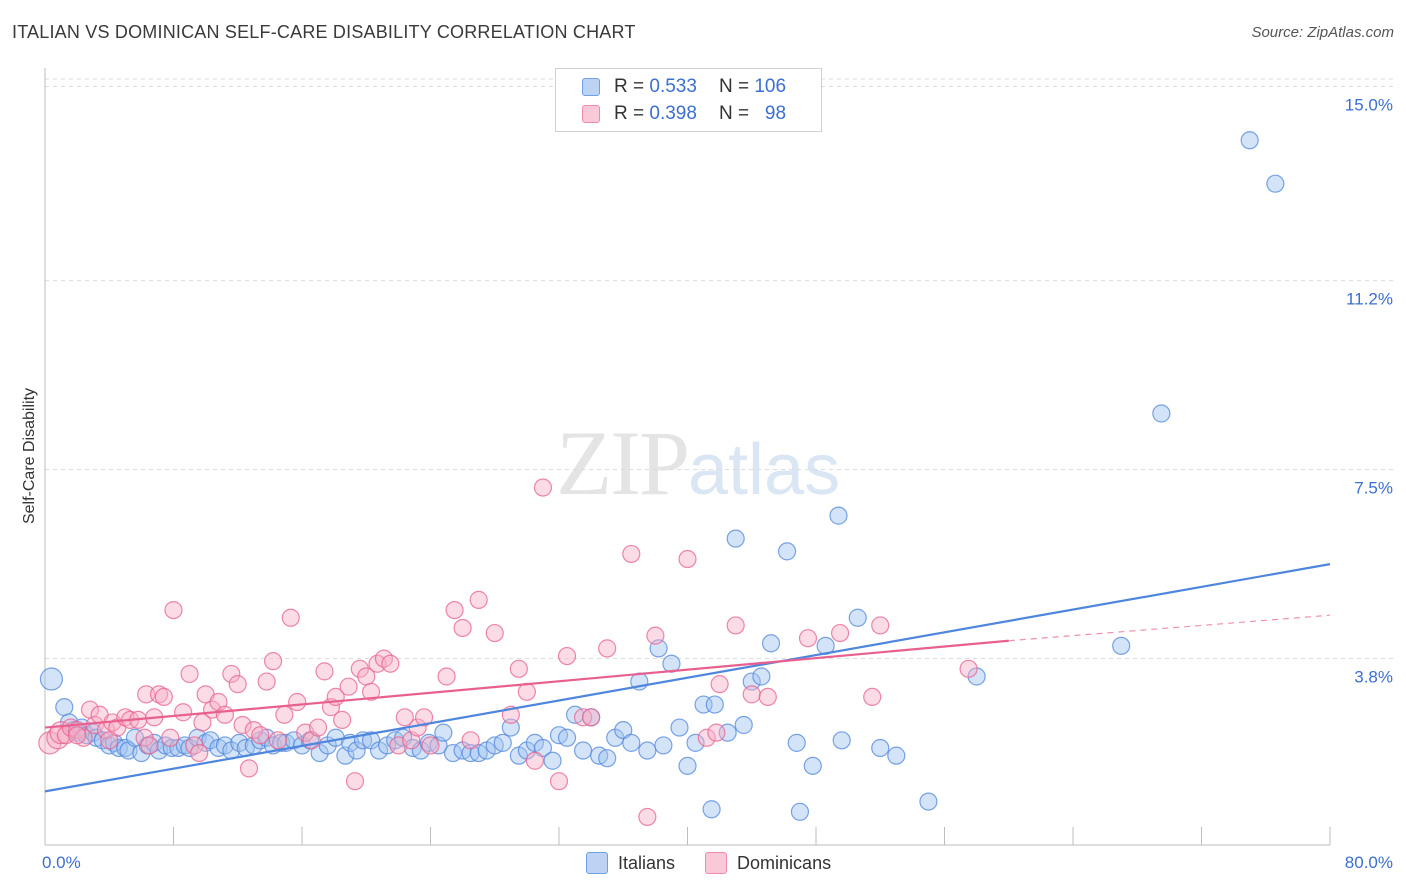  Describe the element at coordinates (784, 862) in the screenshot. I see `legend-label-dominicans: Dominicans` at that location.